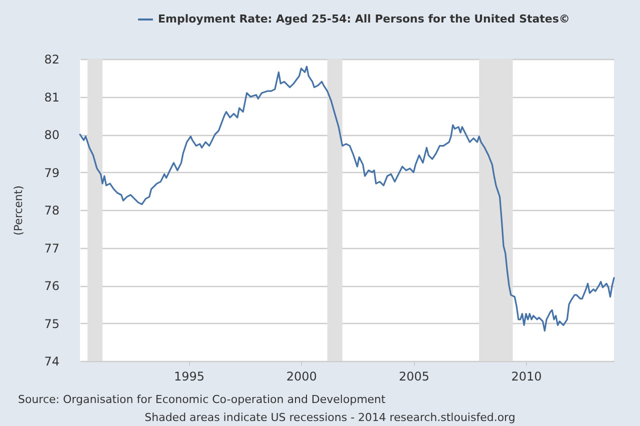 Image resolution: width=640 pixels, height=426 pixels. I want to click on y-tick-label: 74, so click(52, 361).